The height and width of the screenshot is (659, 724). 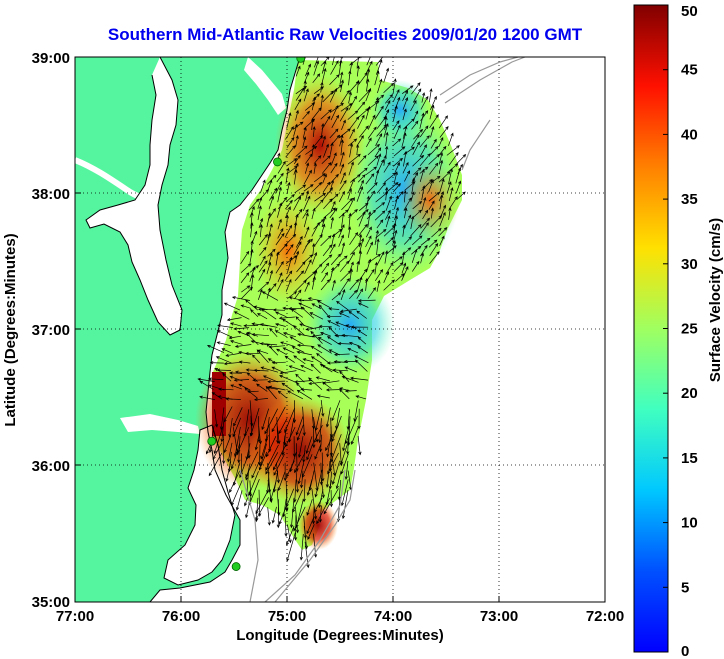 What do you see at coordinates (51, 466) in the screenshot?
I see `y-tick-label: 36:00` at bounding box center [51, 466].